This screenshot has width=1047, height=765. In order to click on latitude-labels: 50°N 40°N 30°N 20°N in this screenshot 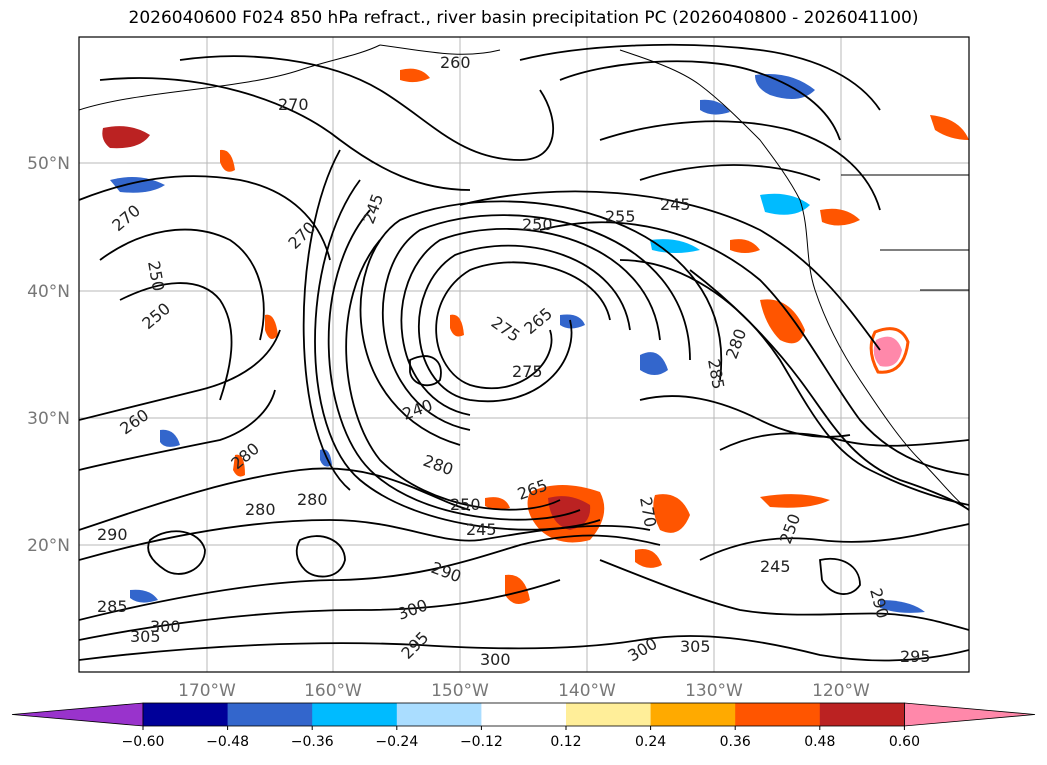, I will do `click(48, 355)`.